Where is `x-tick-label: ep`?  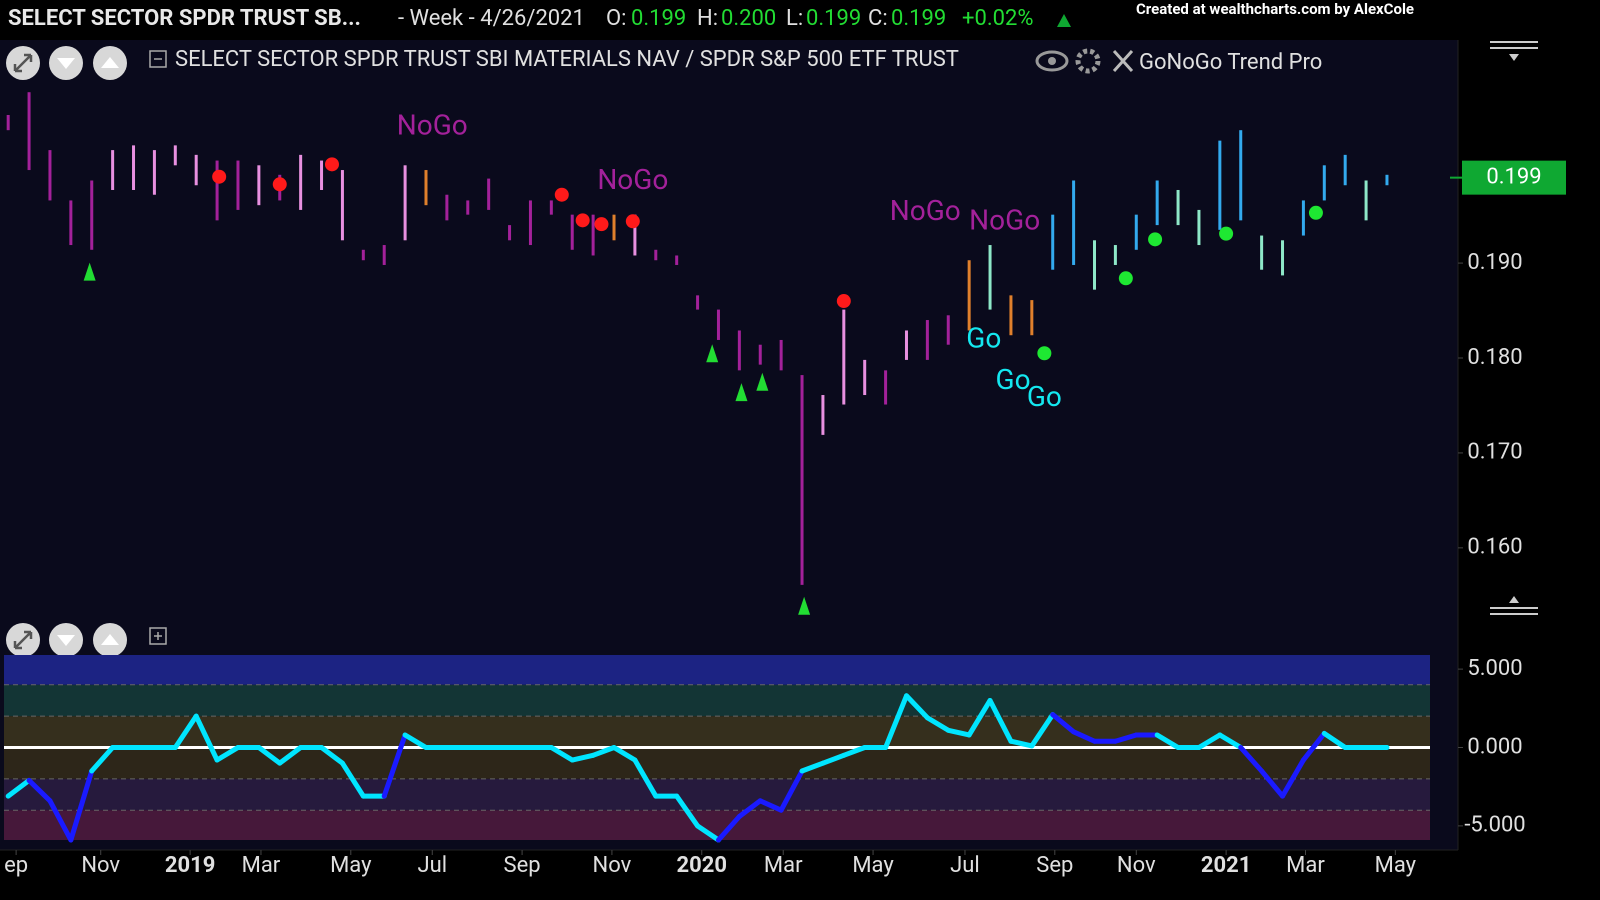 x-tick-label: ep is located at coordinates (16, 865).